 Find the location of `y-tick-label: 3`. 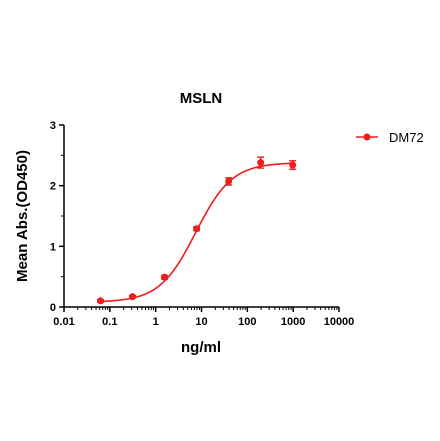

y-tick-label: 3 is located at coordinates (53, 126).